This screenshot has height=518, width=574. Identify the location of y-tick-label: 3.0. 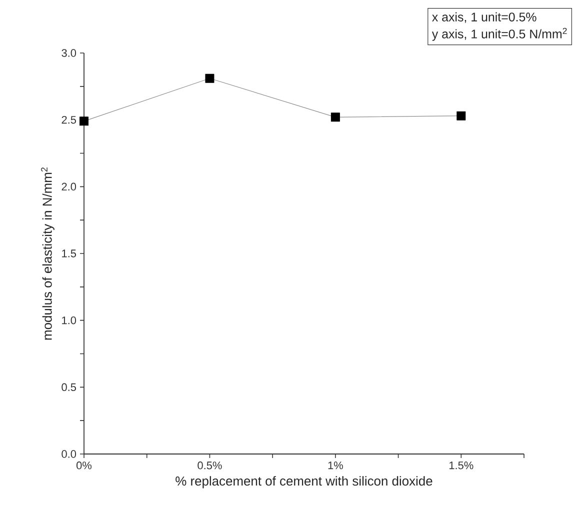
(69, 53).